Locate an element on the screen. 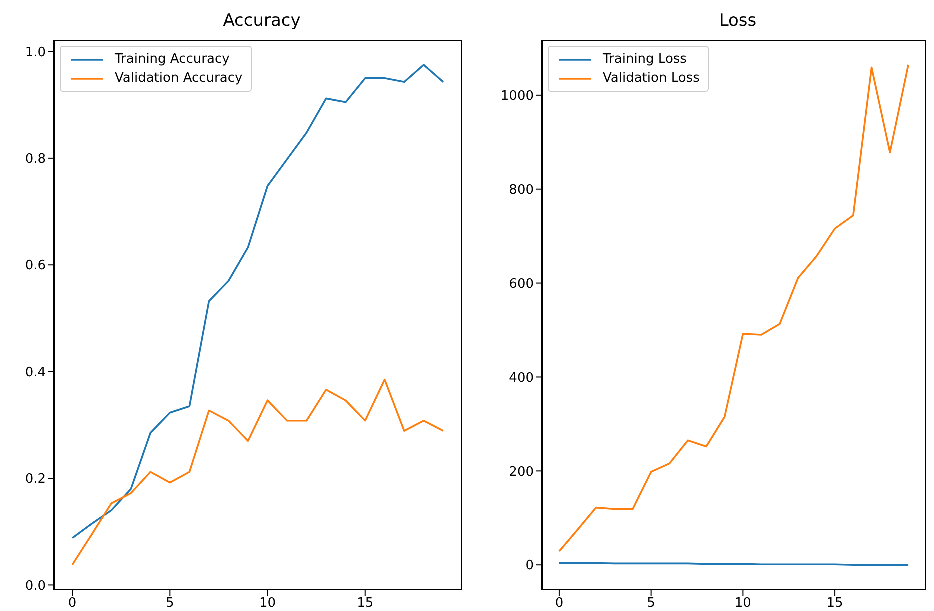 The image size is (934, 611). y-tick-label: 0.4 is located at coordinates (35, 372).